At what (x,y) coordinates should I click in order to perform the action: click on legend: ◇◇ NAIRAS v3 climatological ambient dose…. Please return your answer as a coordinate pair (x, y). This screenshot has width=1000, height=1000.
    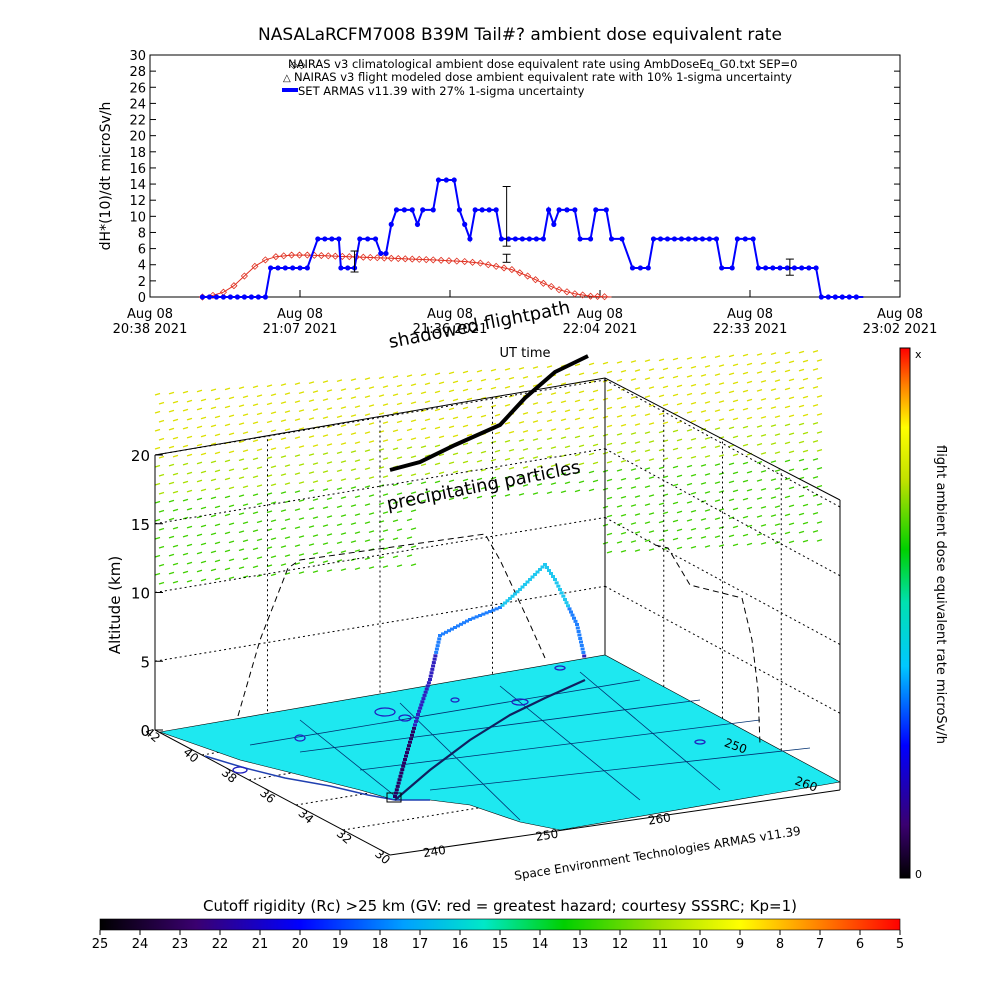
    Looking at the image, I should click on (539, 77).